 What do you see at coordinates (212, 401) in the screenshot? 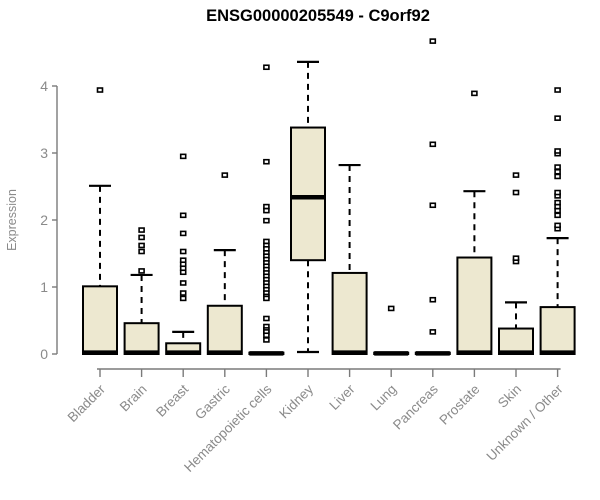
I see `x-label-gastric: Gastric` at bounding box center [212, 401].